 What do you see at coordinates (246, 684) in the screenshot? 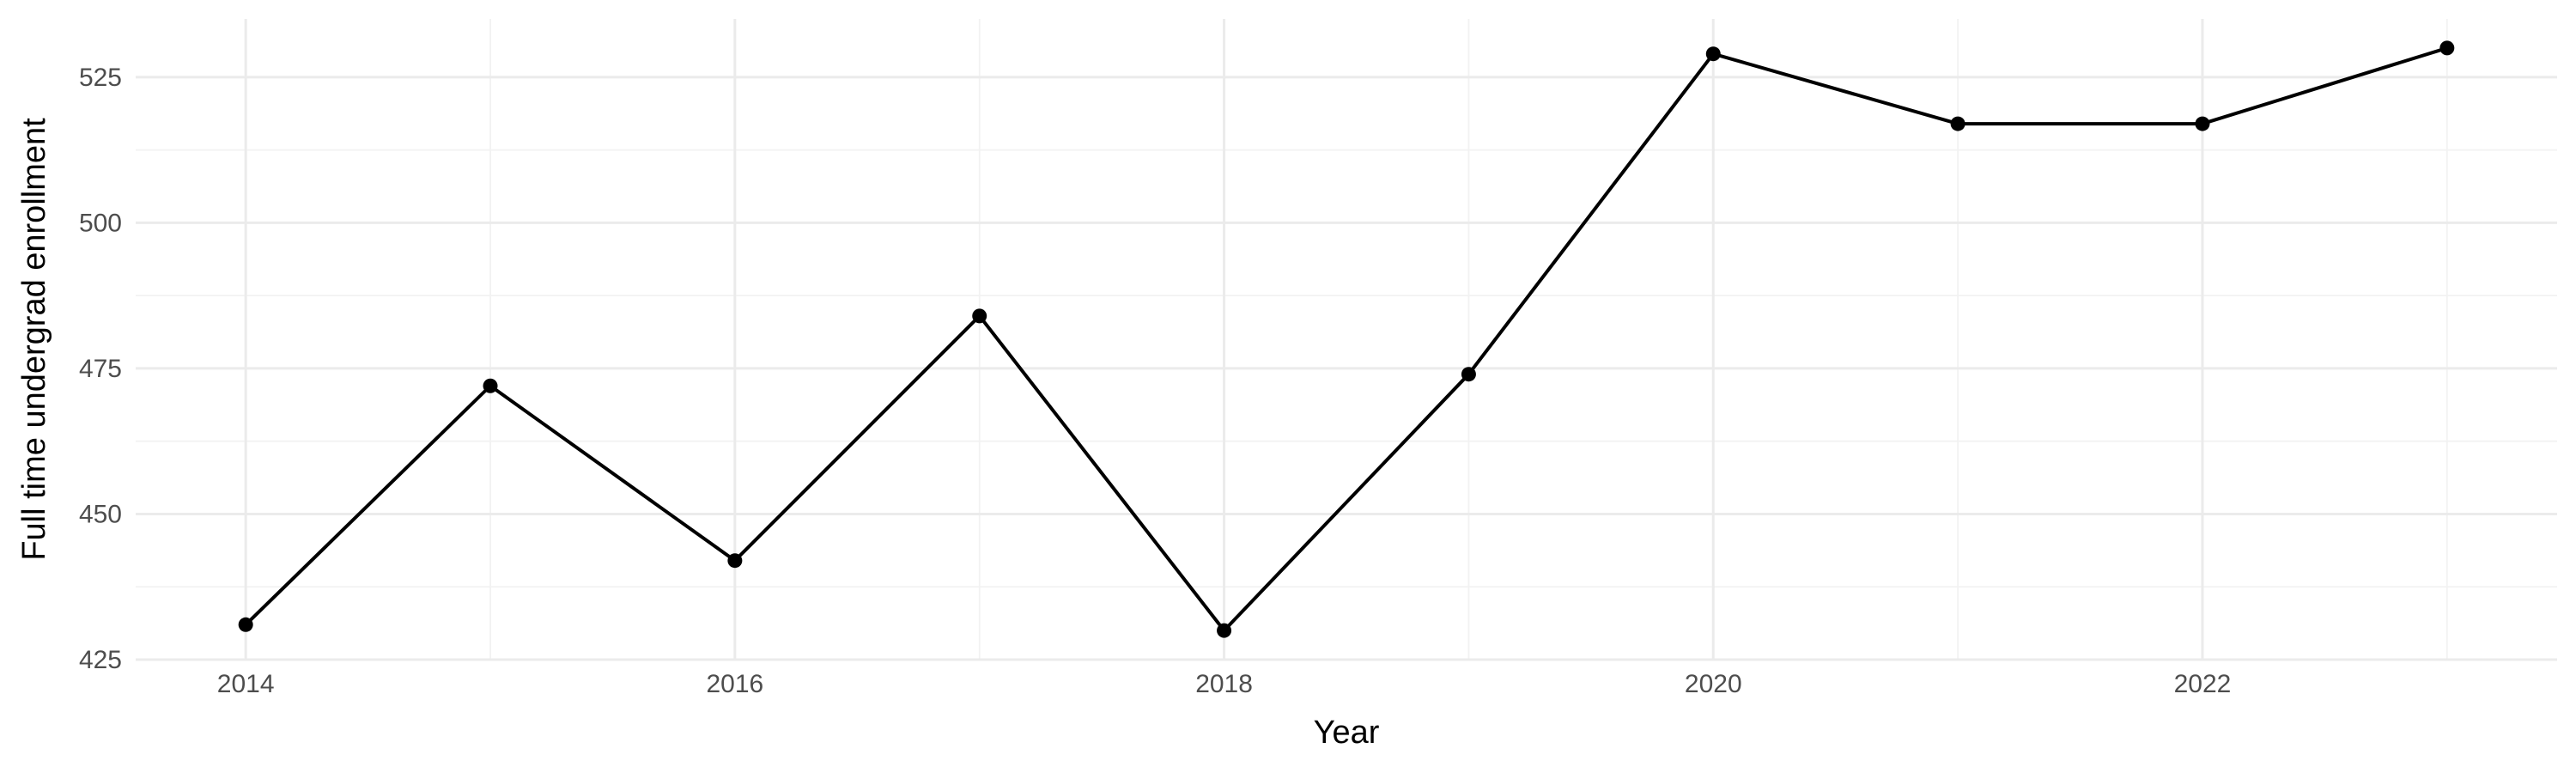
I see `x-tick-label: 2014` at bounding box center [246, 684].